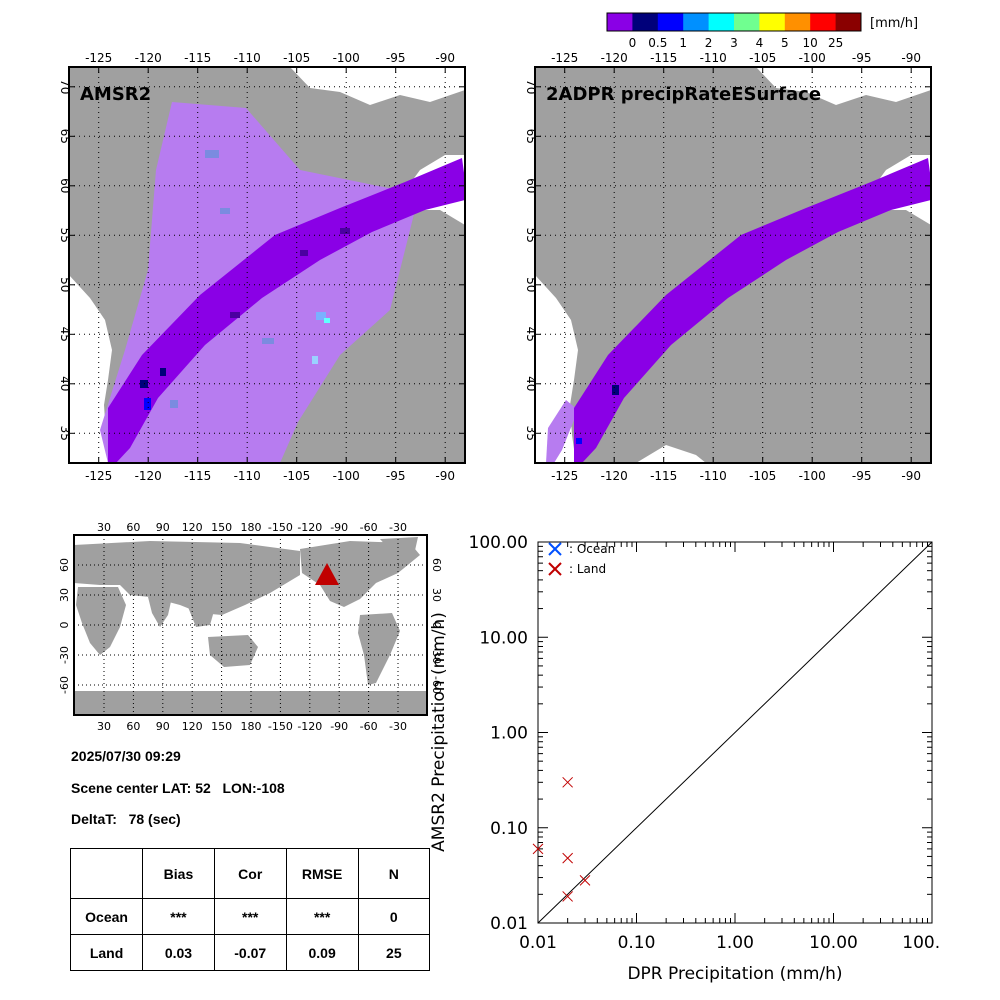  I want to click on colorbar-tick-label: 1, so click(683, 43).